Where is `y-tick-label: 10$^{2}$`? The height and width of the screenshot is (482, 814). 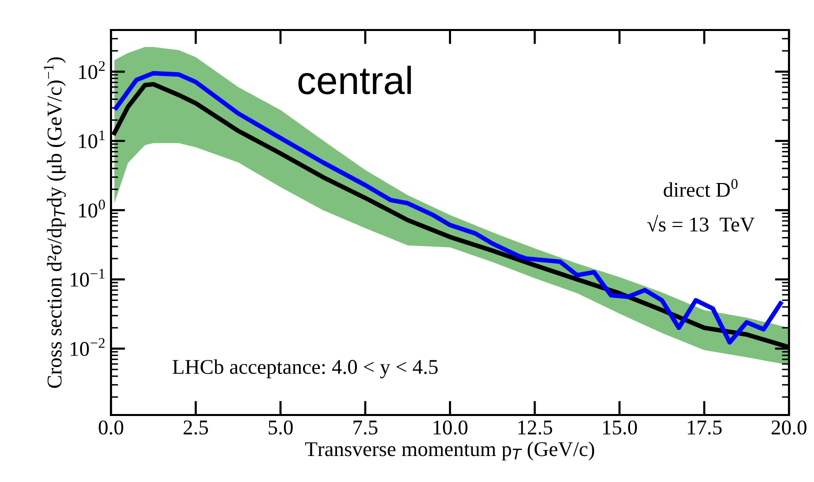 y-tick-label: 10$^{2}$ is located at coordinates (92, 70).